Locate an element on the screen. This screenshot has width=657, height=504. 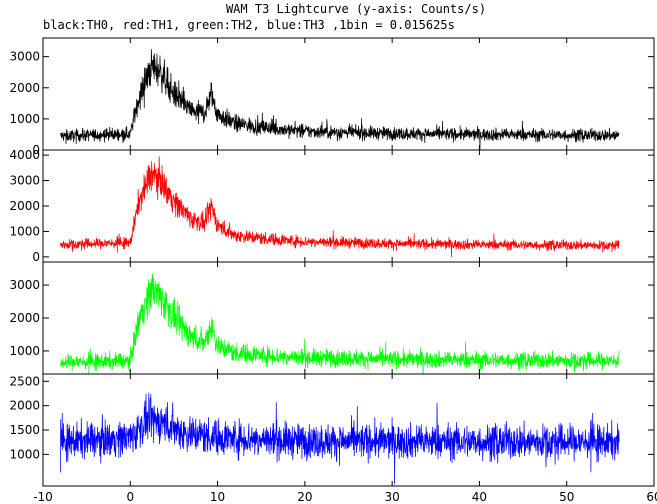
x-tick-label: 10 is located at coordinates (217, 497).